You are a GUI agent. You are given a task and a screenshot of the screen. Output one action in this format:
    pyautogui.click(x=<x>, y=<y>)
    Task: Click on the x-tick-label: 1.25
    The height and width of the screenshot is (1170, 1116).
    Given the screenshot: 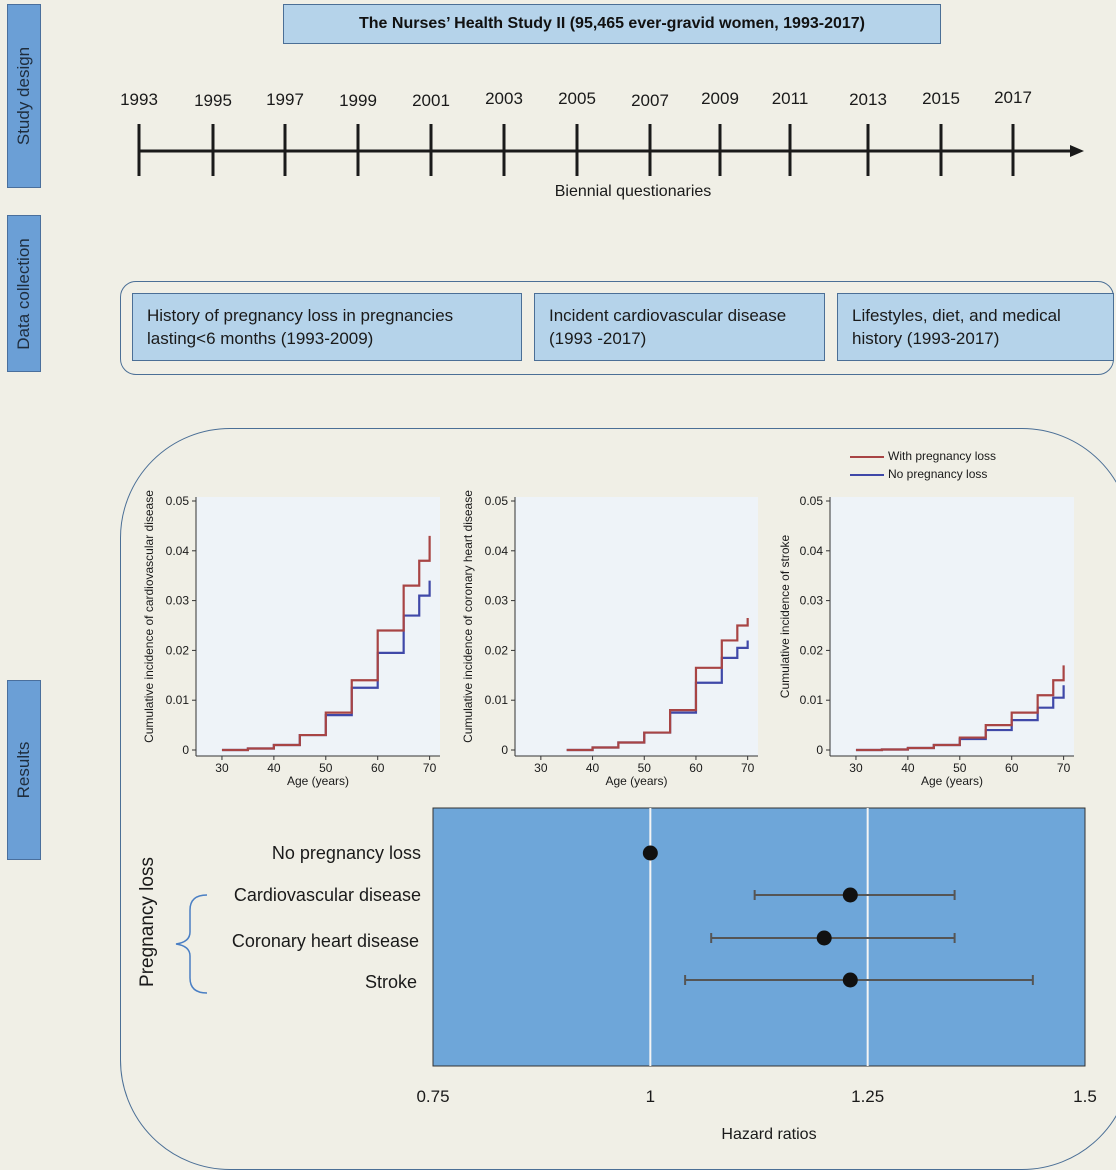 What is the action you would take?
    pyautogui.click(x=867, y=1096)
    